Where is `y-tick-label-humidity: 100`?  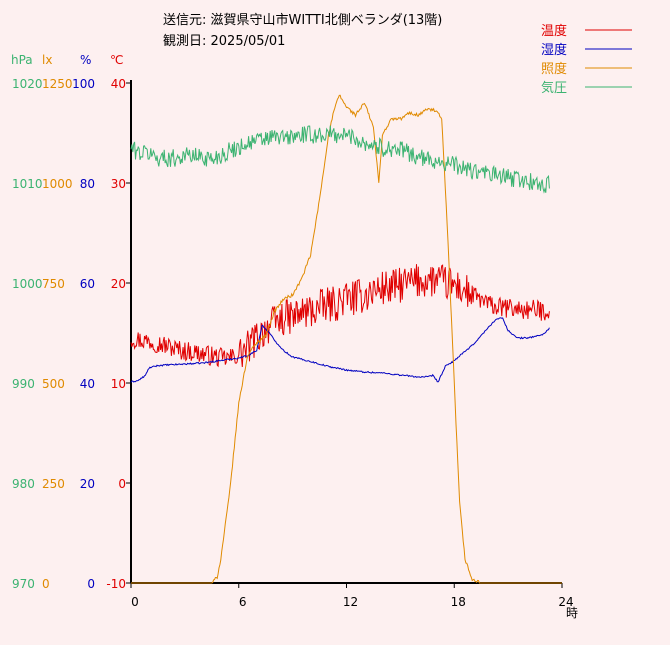
y-tick-label-humidity: 100 is located at coordinates (83, 84).